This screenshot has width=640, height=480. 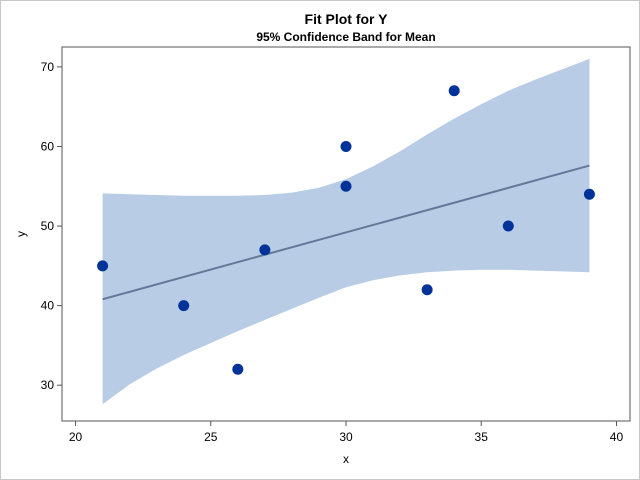 I want to click on y-axis: 30 40 50 60 70, so click(x=51, y=226).